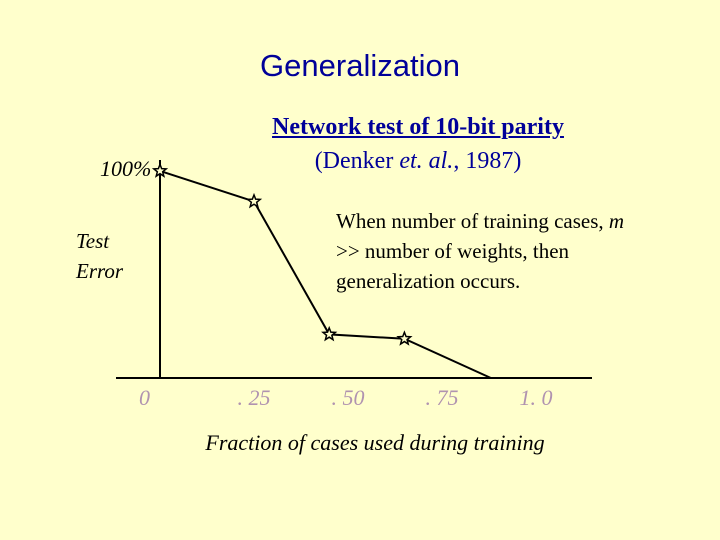 The width and height of the screenshot is (720, 540). Describe the element at coordinates (426, 161) in the screenshot. I see `citation-etal: et. al.` at that location.